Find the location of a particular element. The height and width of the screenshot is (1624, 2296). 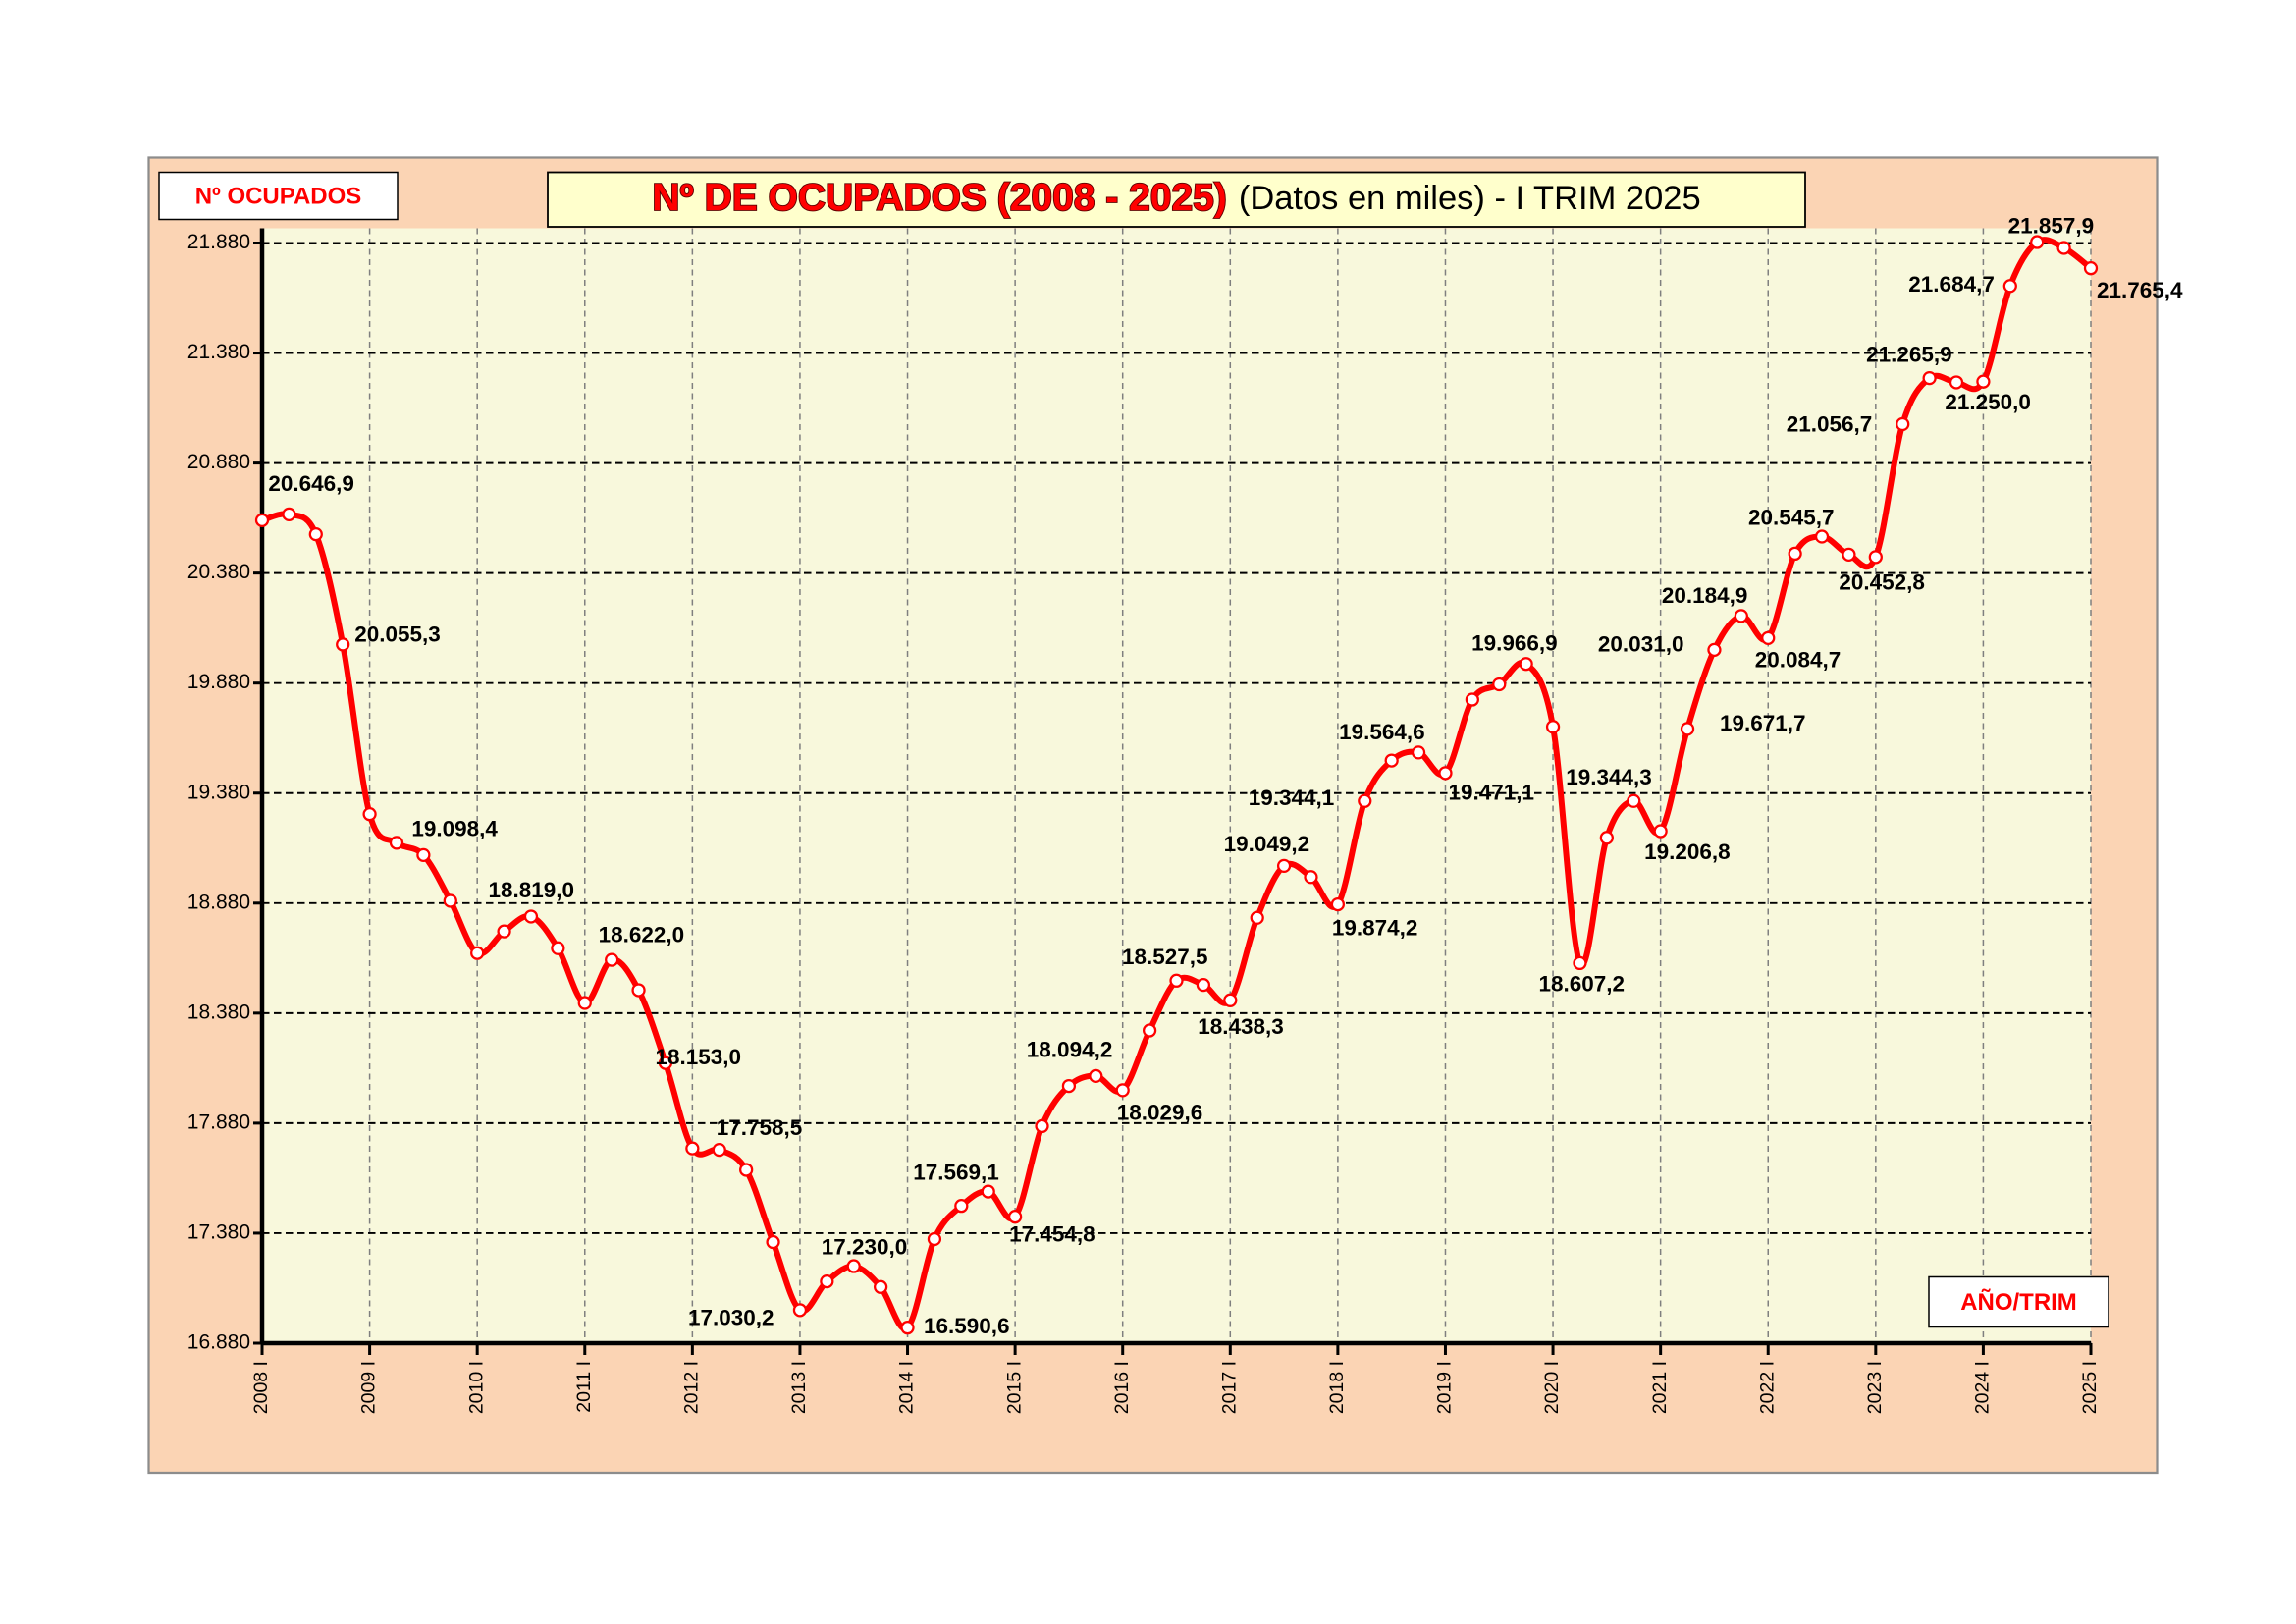

x-tick-label: 2021 I is located at coordinates (1660, 1387).